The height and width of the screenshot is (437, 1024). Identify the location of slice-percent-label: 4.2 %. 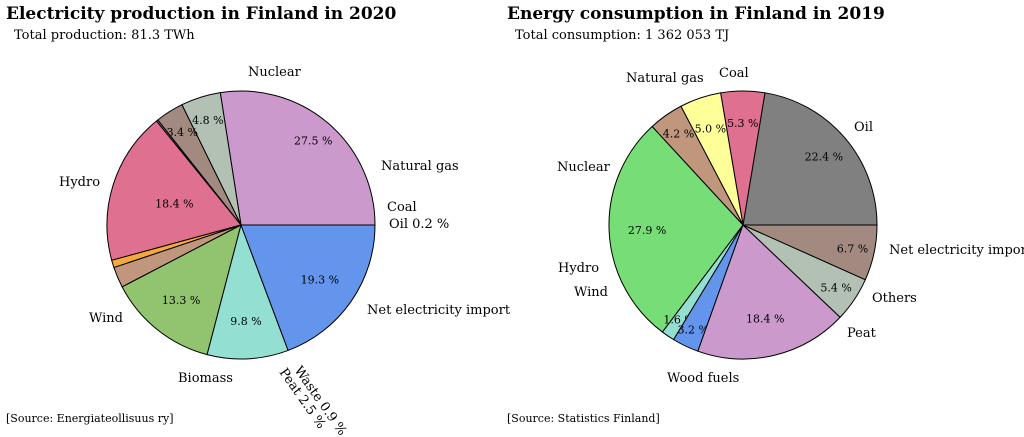
(678, 133).